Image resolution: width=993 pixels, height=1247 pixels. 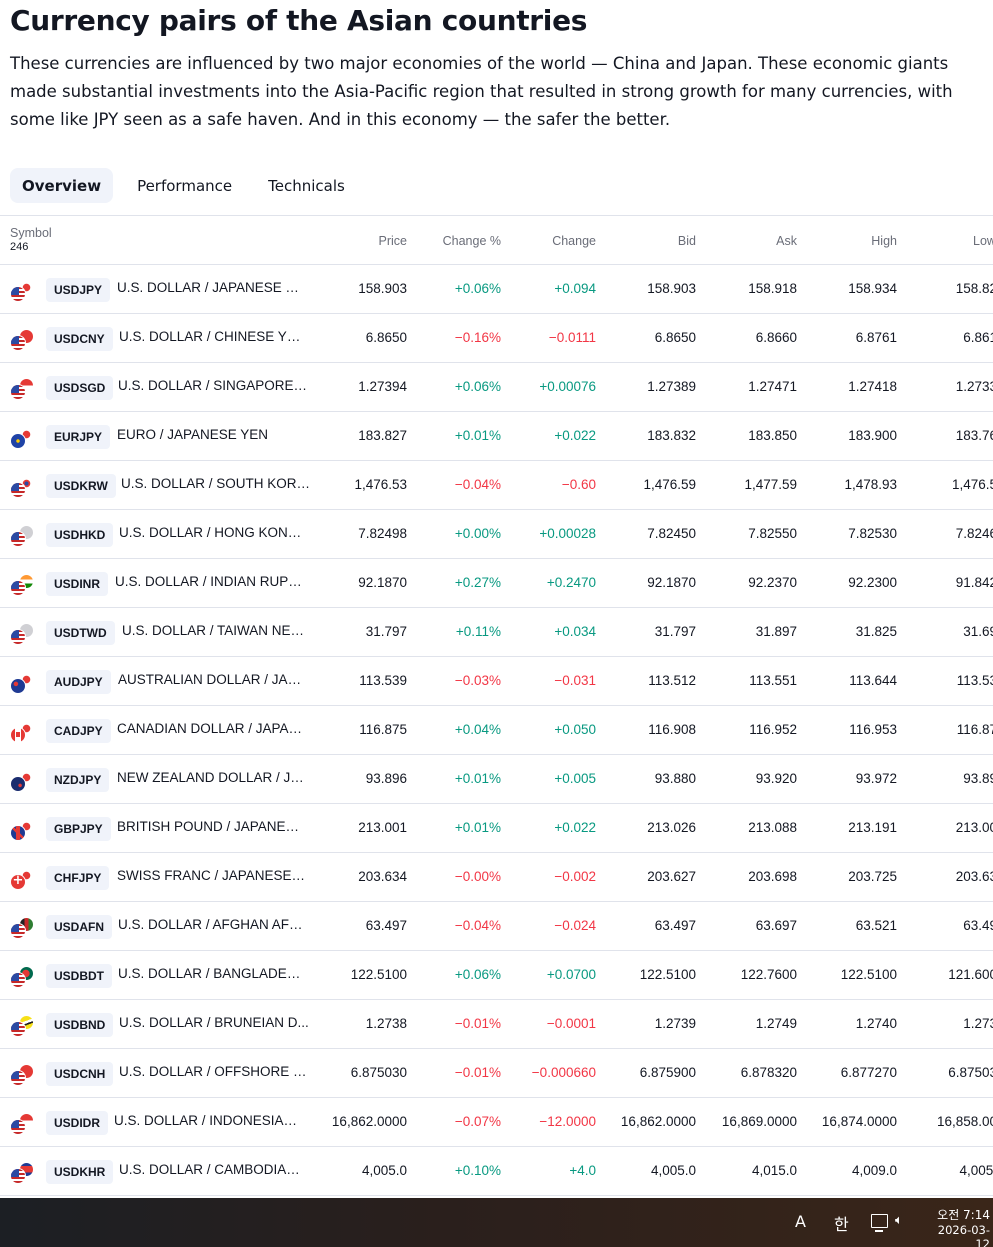 What do you see at coordinates (79, 339) in the screenshot?
I see `symbol-badge: USDCNY` at bounding box center [79, 339].